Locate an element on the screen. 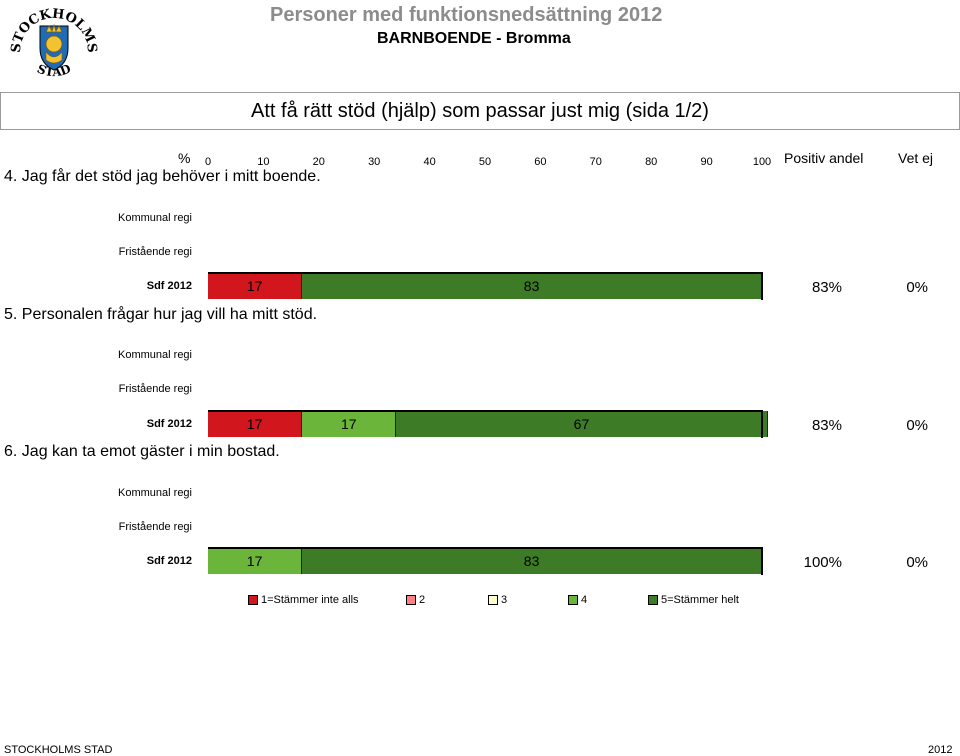 The height and width of the screenshot is (756, 960). legend-item: 2 is located at coordinates (415, 600).